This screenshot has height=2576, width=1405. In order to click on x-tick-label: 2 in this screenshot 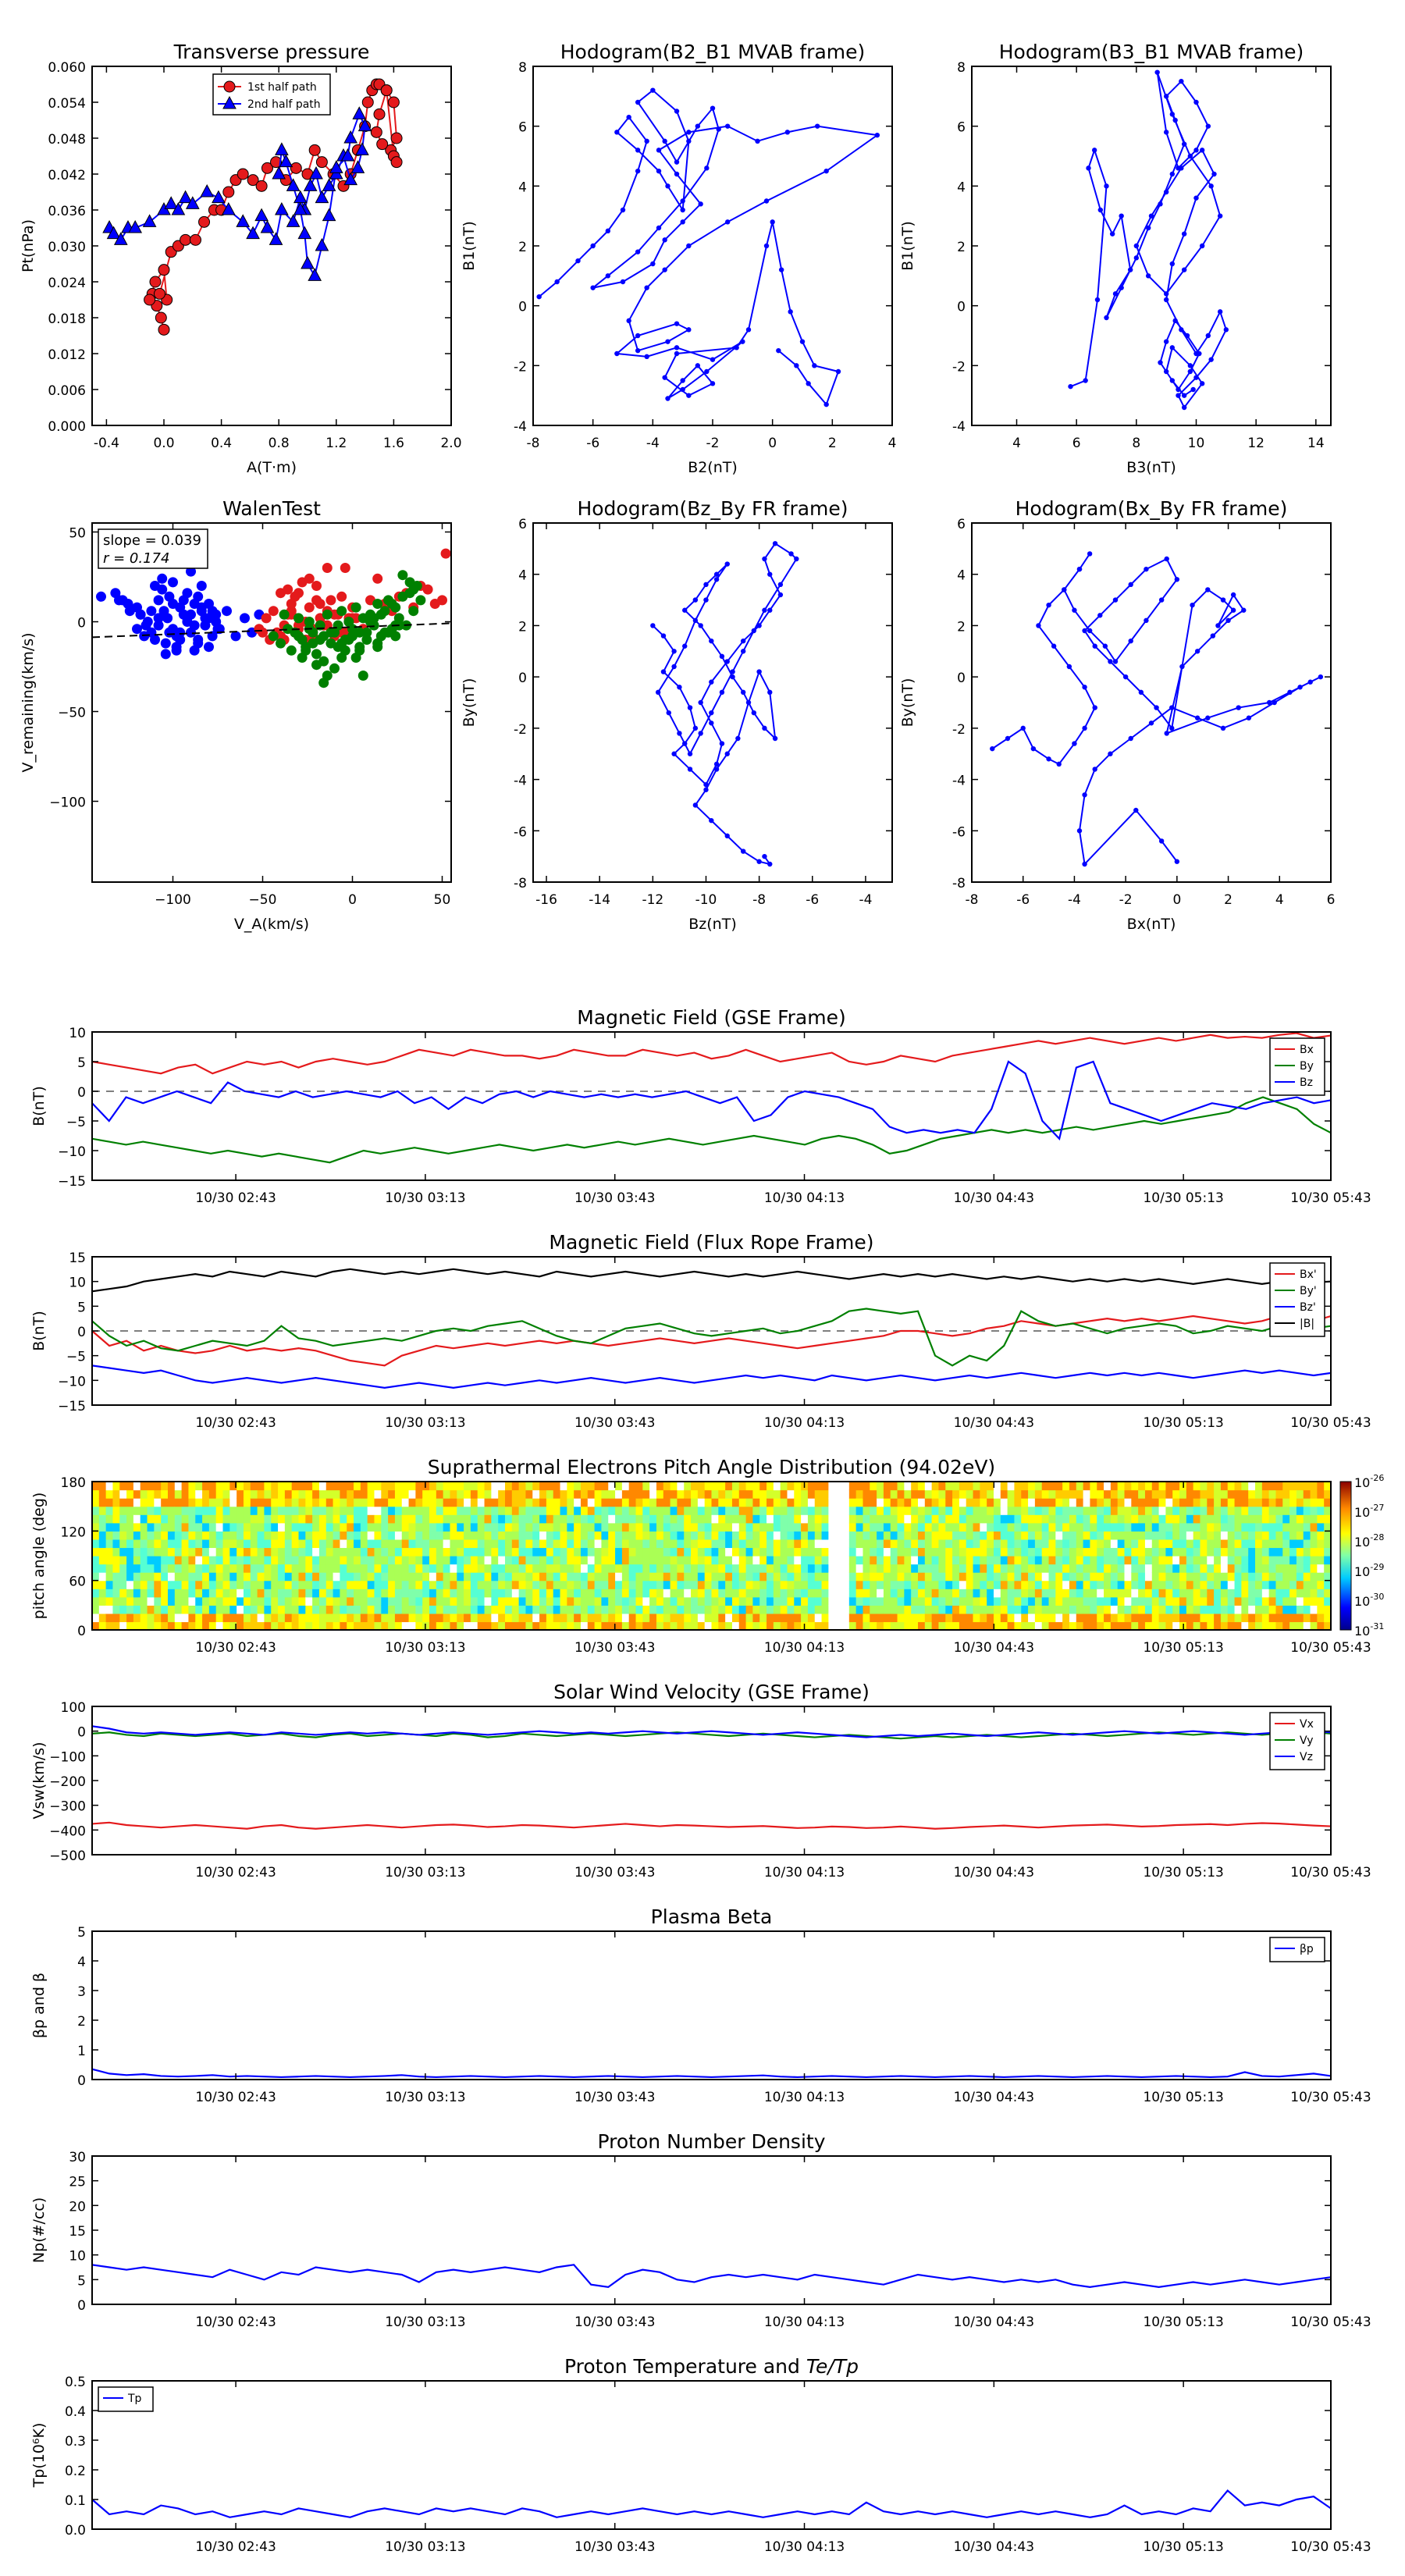, I will do `click(1228, 900)`.